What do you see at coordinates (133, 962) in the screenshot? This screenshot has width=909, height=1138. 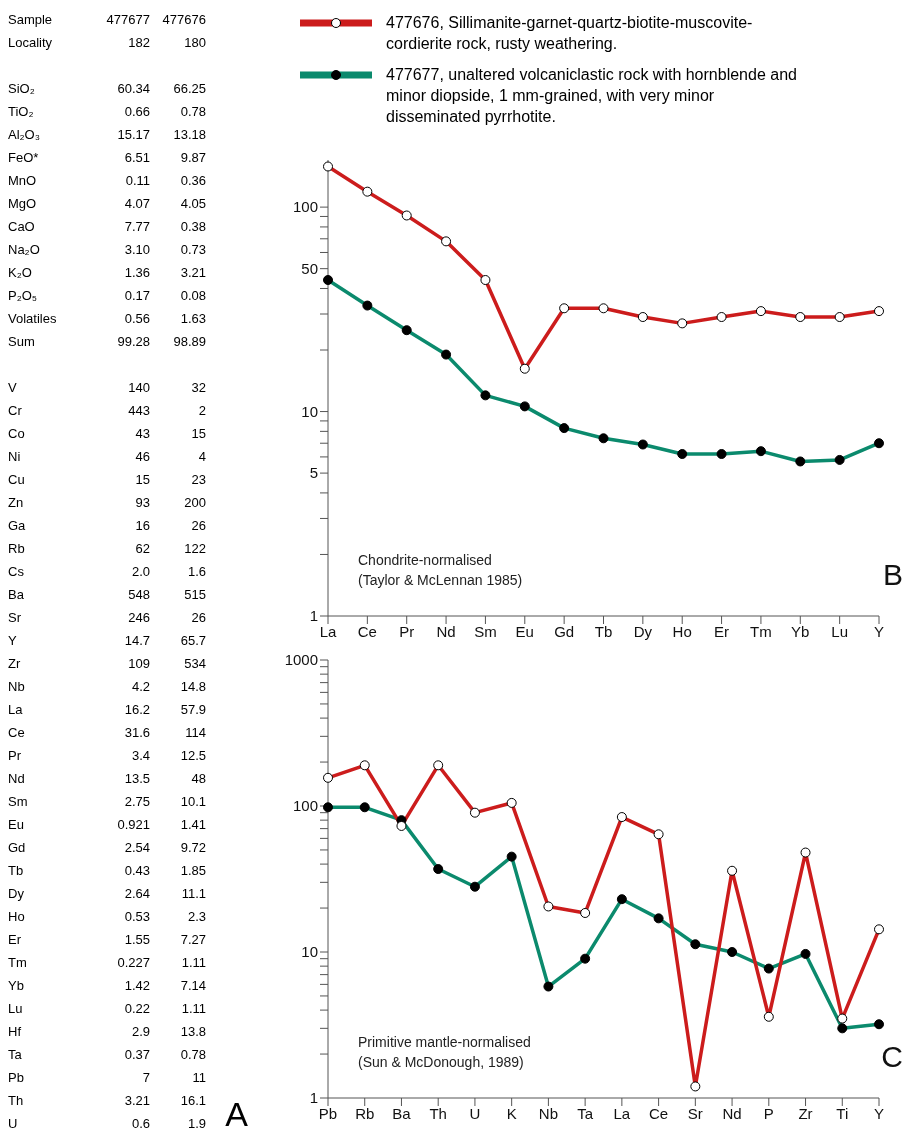 I see `data-label: 0.227` at bounding box center [133, 962].